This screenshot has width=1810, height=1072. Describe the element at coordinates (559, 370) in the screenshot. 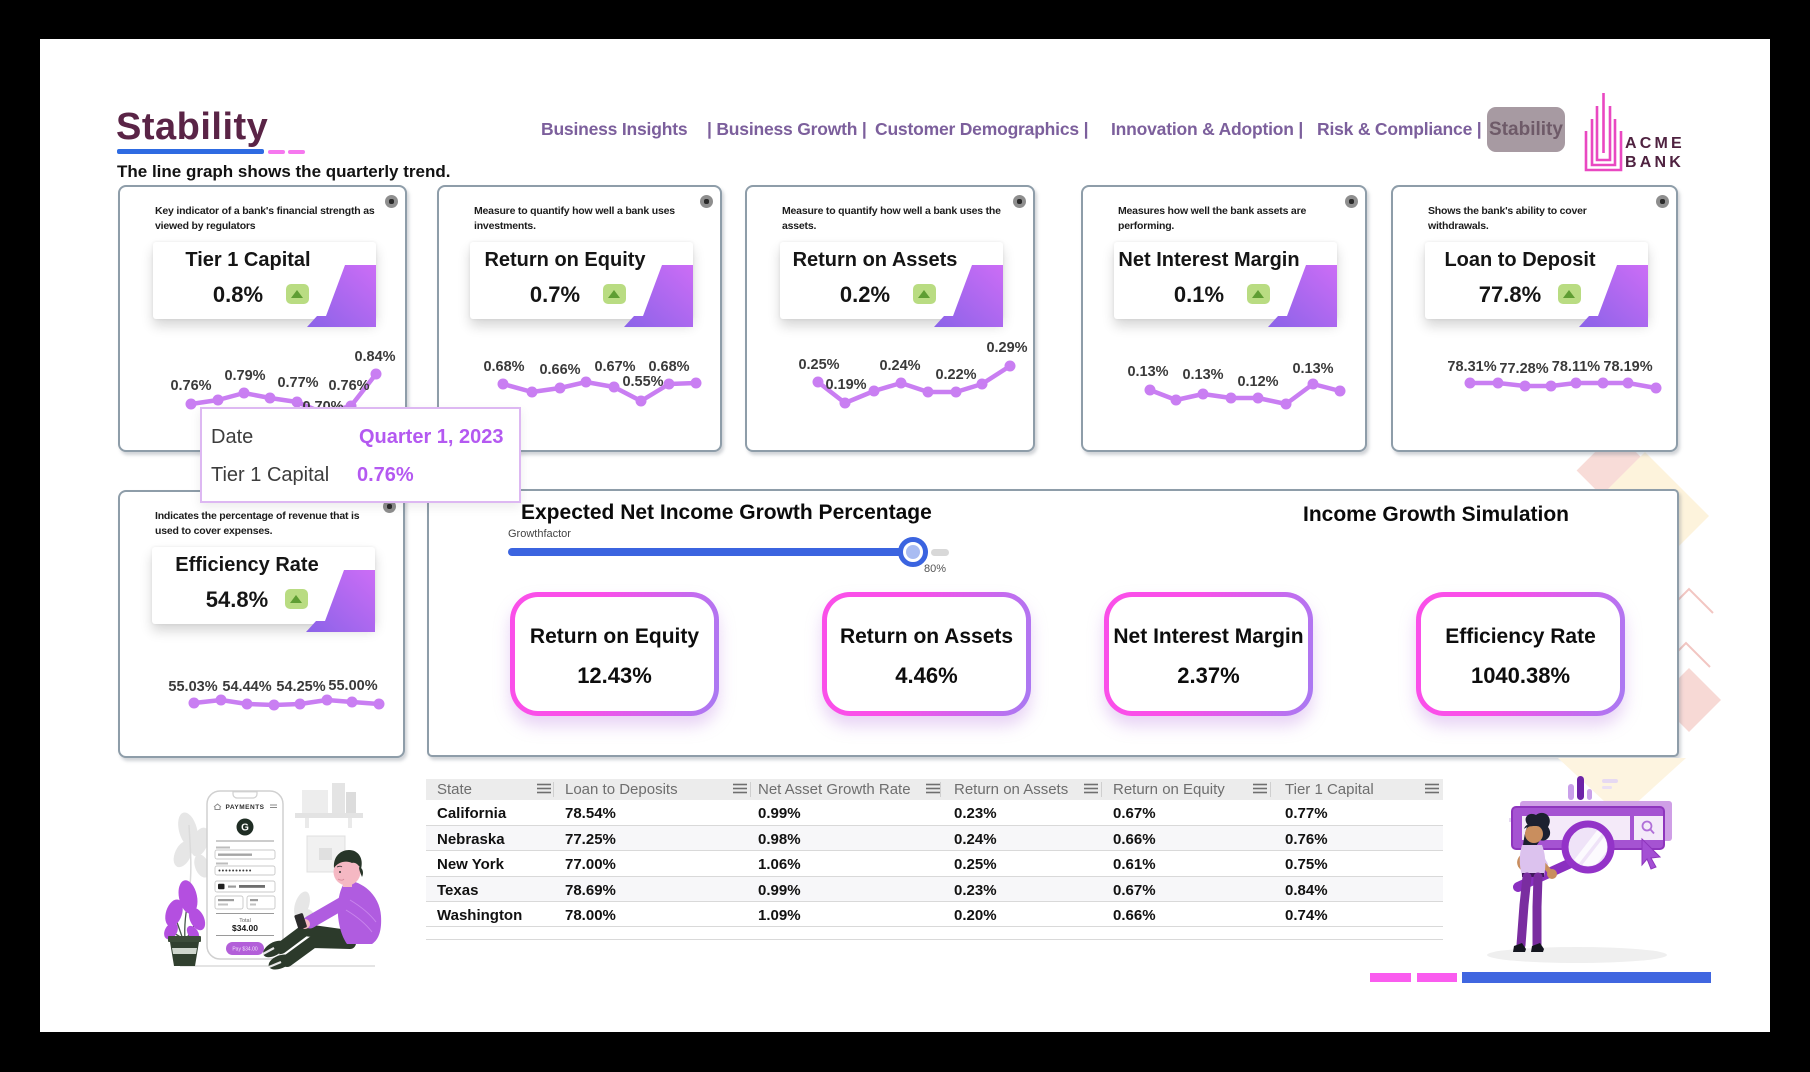

I see `svg-text: 0.66%` at that location.